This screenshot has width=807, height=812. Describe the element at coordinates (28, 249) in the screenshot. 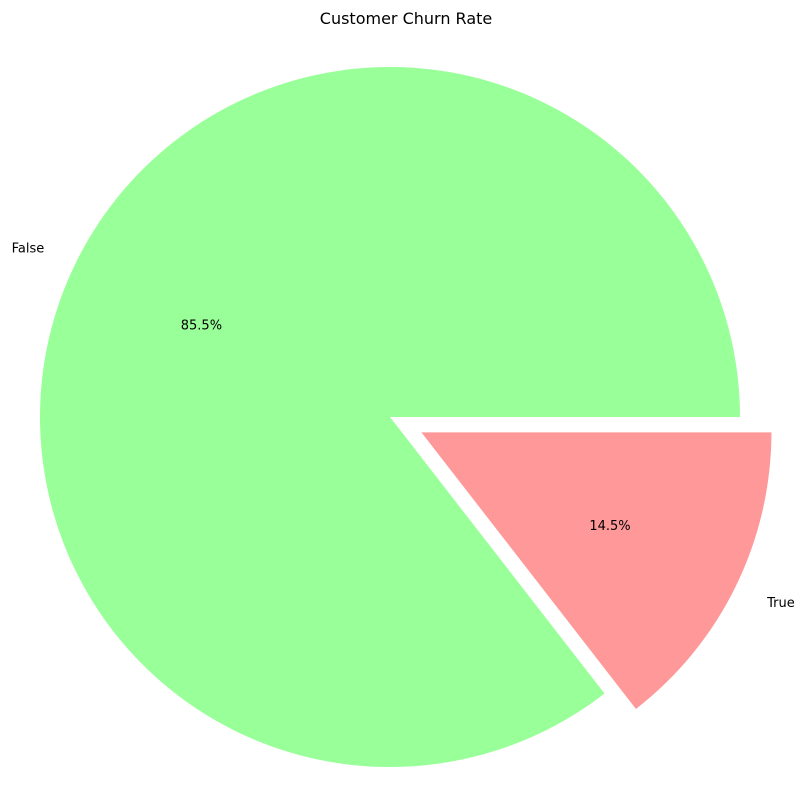

I see `category-label-false: False` at that location.